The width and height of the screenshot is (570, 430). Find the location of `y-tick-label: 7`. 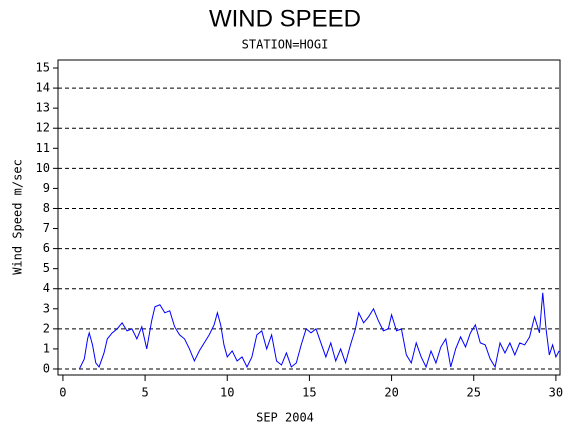

y-tick-label: 7 is located at coordinates (46, 228).